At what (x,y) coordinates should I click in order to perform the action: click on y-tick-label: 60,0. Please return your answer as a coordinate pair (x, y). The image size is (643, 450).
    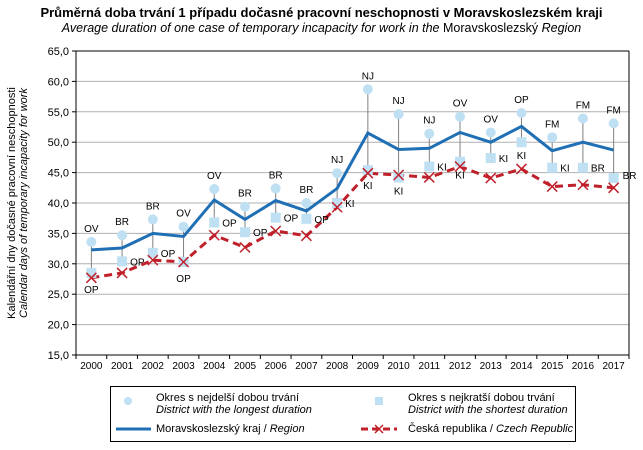
    Looking at the image, I should click on (58, 82).